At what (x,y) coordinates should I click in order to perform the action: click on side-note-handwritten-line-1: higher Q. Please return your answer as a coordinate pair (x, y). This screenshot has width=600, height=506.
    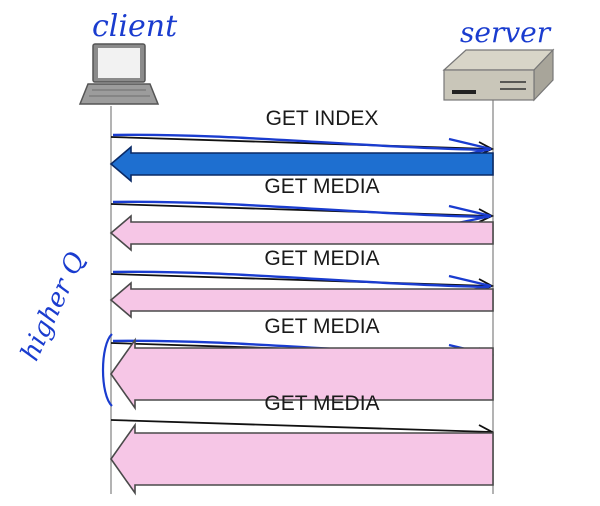
    Looking at the image, I should click on (53, 307).